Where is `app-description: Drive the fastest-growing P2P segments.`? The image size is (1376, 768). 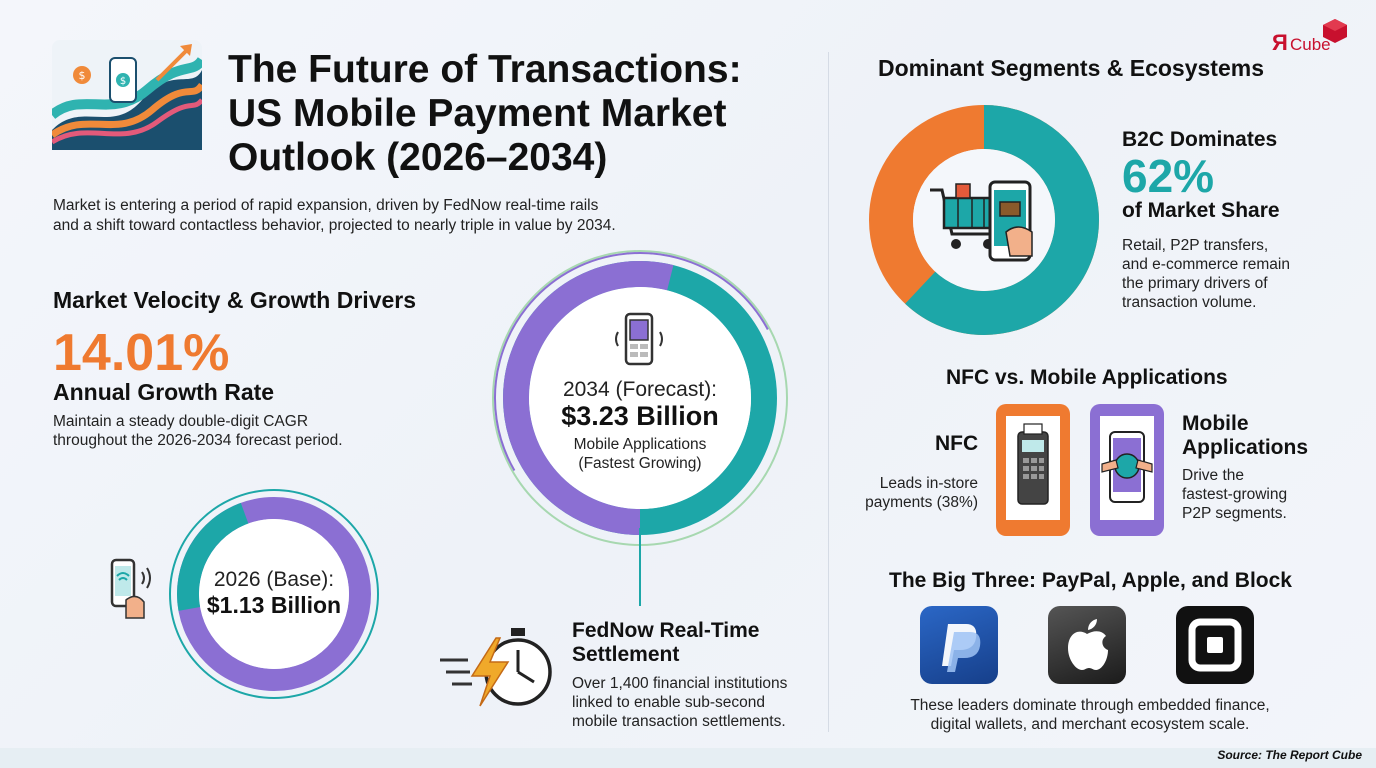
app-description: Drive the fastest-growing P2P segments. is located at coordinates (1235, 494).